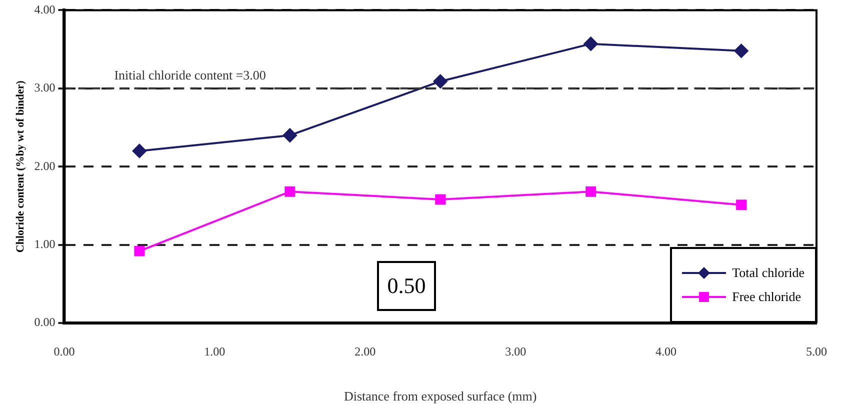 This screenshot has height=419, width=841. What do you see at coordinates (406, 286) in the screenshot?
I see `annotation: 0.50` at bounding box center [406, 286].